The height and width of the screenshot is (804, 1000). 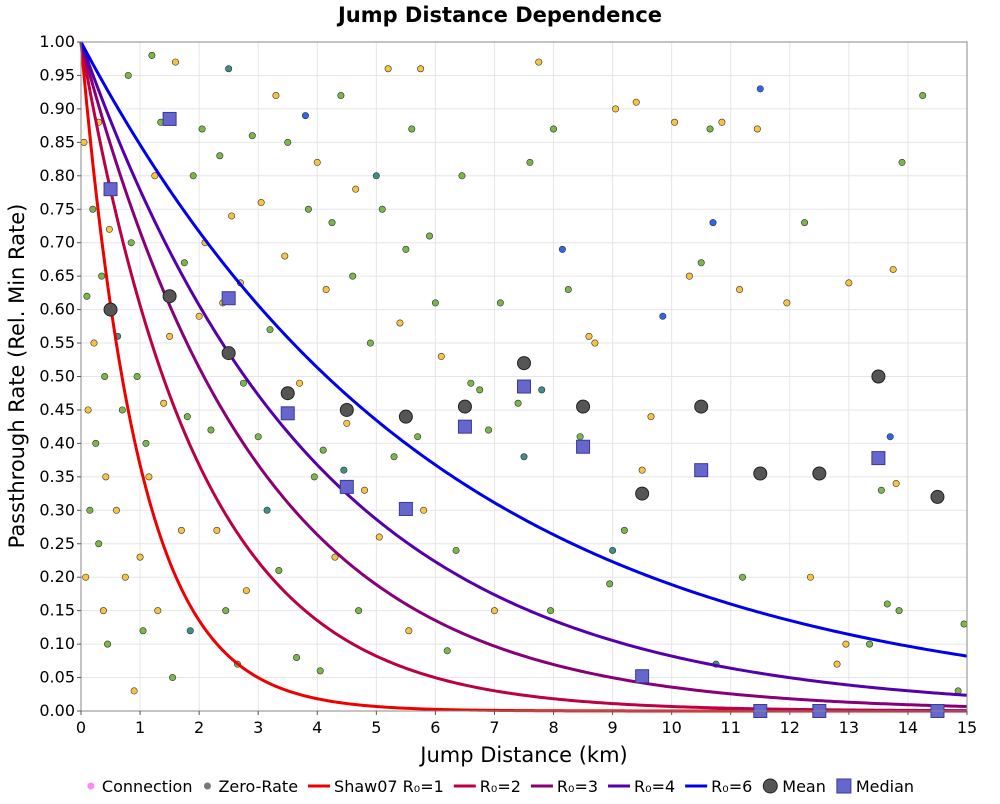 What do you see at coordinates (57, 275) in the screenshot?
I see `y-tick-label: 0.65` at bounding box center [57, 275].